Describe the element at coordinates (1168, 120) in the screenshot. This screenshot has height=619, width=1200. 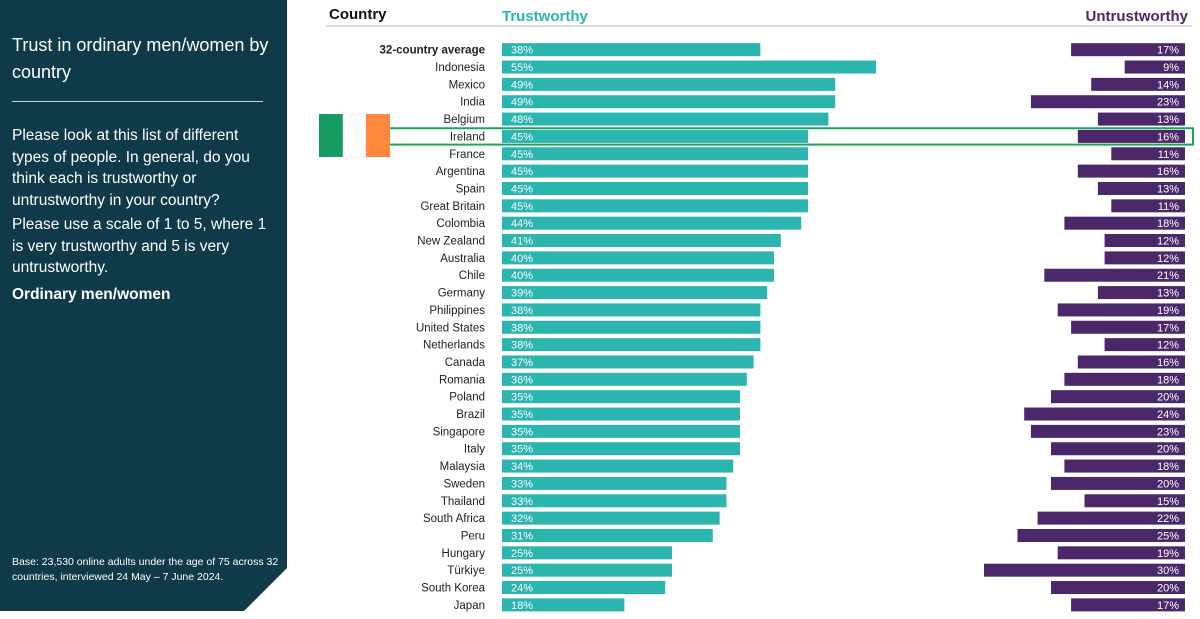
I see `untrustworthy-value-belgium: 13%` at that location.